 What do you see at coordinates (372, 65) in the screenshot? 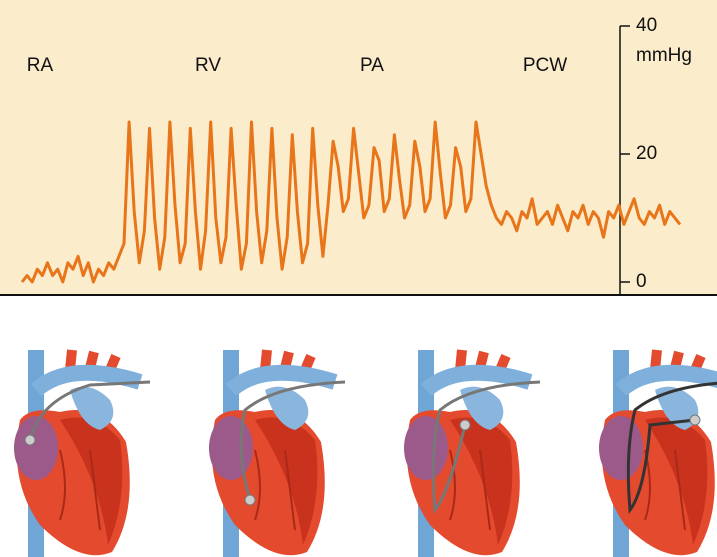
I see `region-label: PA` at bounding box center [372, 65].